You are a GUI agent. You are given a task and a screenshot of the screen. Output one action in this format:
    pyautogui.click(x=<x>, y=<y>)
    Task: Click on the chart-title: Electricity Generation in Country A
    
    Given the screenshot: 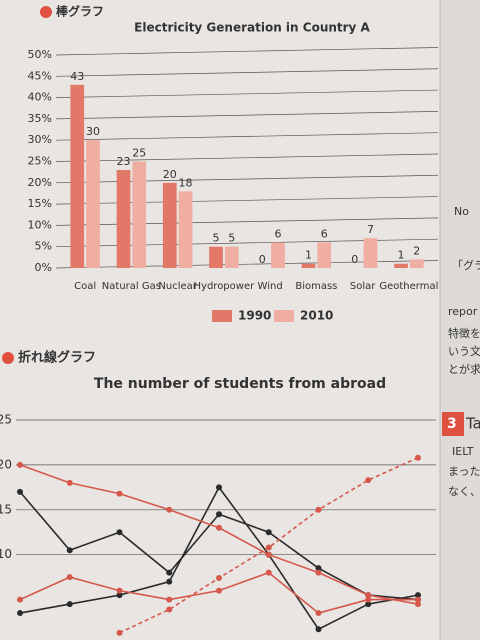 What is the action you would take?
    pyautogui.click(x=252, y=28)
    